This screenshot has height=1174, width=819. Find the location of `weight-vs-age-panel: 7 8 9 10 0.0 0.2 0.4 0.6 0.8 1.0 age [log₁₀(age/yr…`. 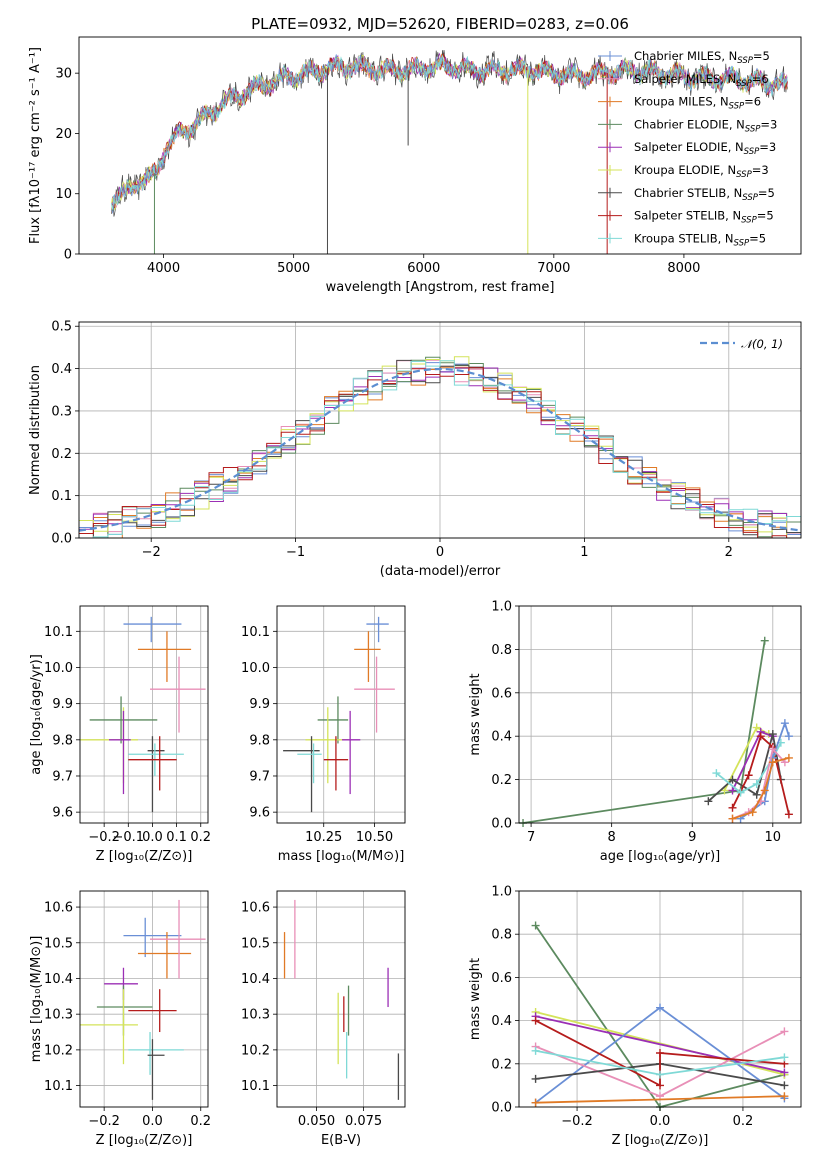

weight-vs-age-panel: 7 8 9 10 0.0 0.2 0.4 0.6 0.8 1.0 age [log₁₀(age/yr… is located at coordinates (635, 732).